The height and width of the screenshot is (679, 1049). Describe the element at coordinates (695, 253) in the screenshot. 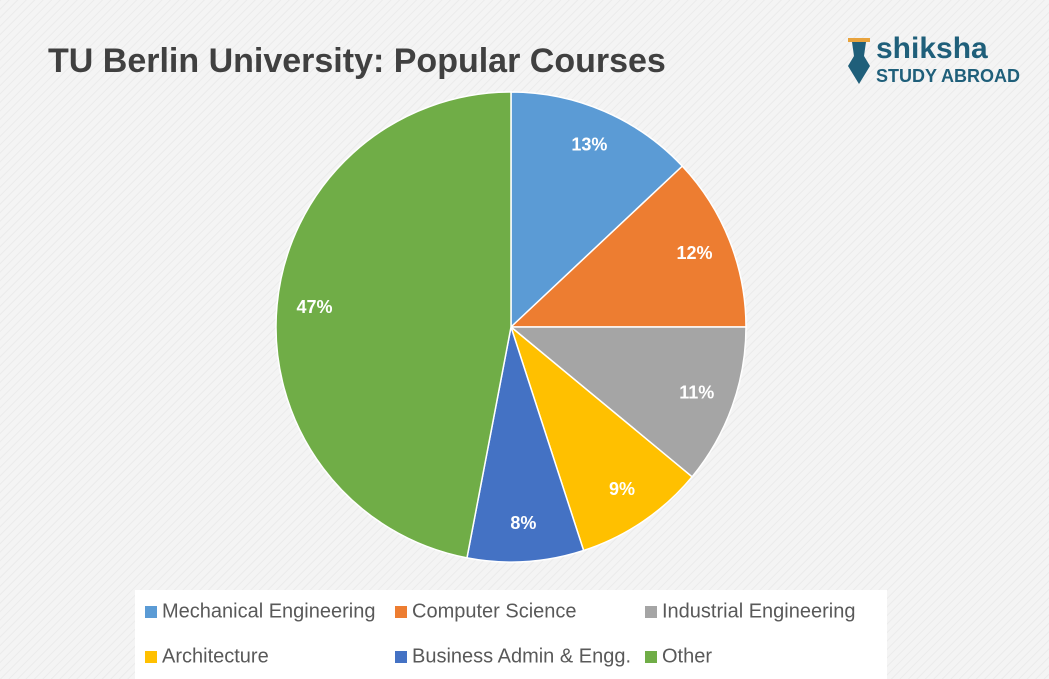

I see `data-label: 12%` at that location.